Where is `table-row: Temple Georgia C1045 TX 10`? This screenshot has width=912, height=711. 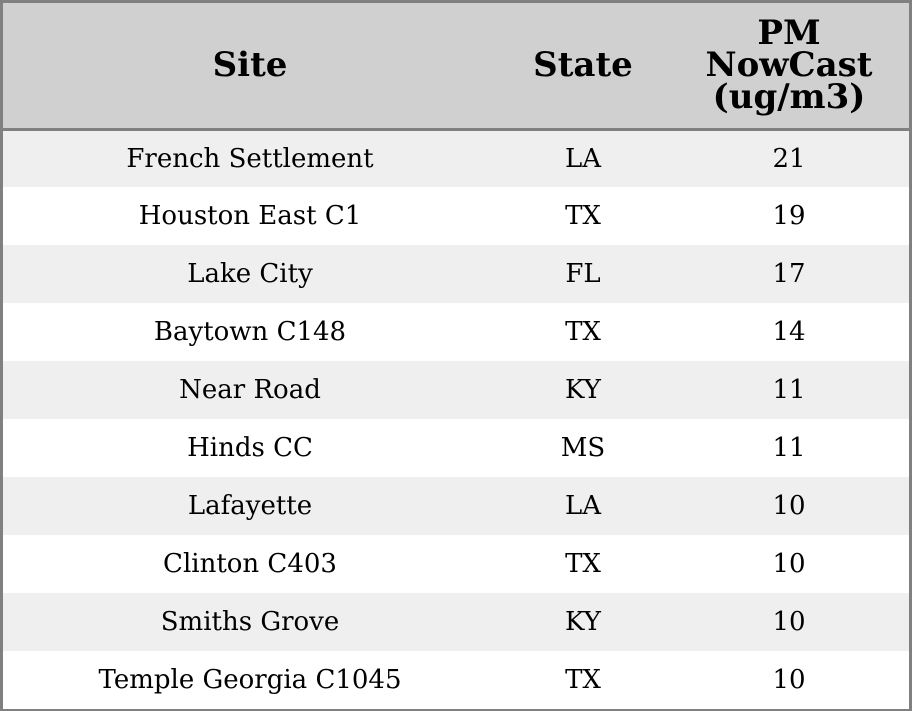 table-row: Temple Georgia C1045 TX 10 is located at coordinates (456, 680).